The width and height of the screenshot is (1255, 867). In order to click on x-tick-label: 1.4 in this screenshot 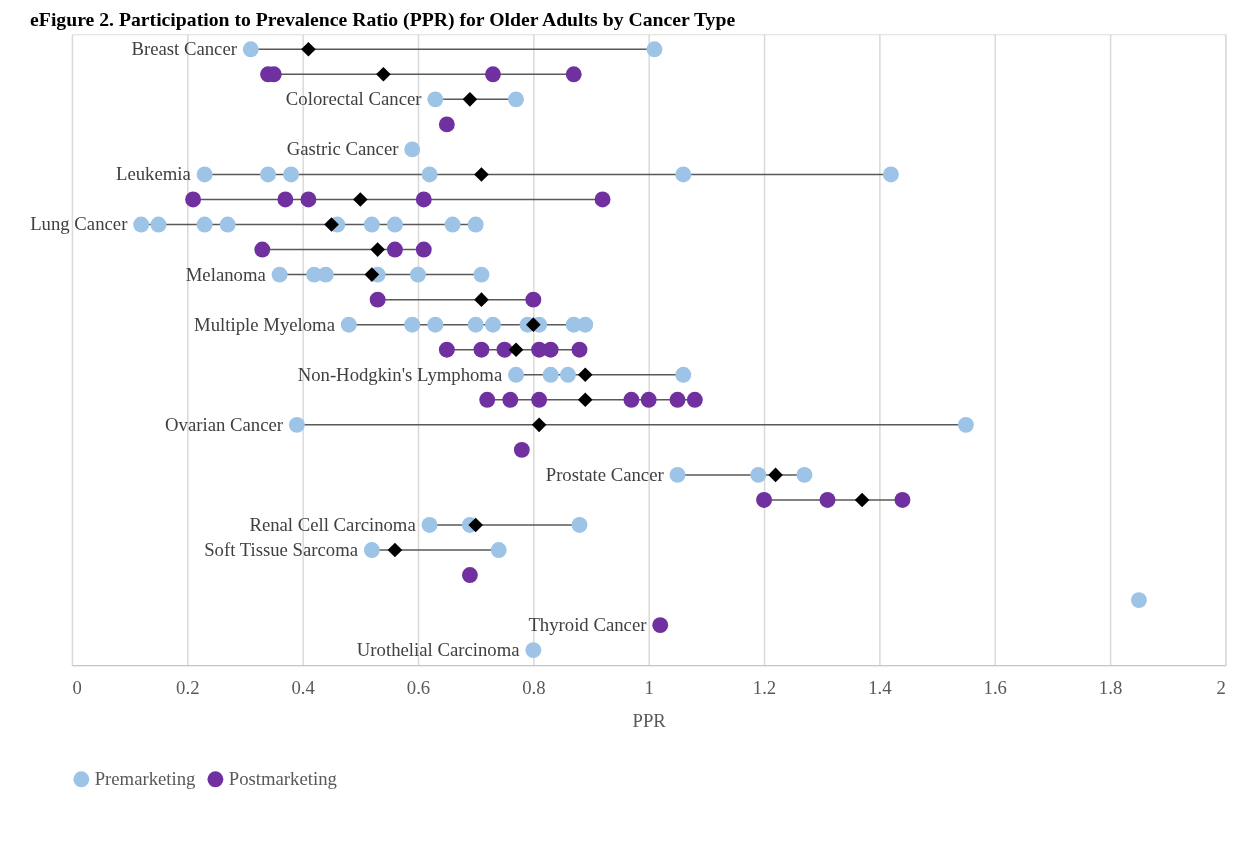, I will do `click(880, 688)`.